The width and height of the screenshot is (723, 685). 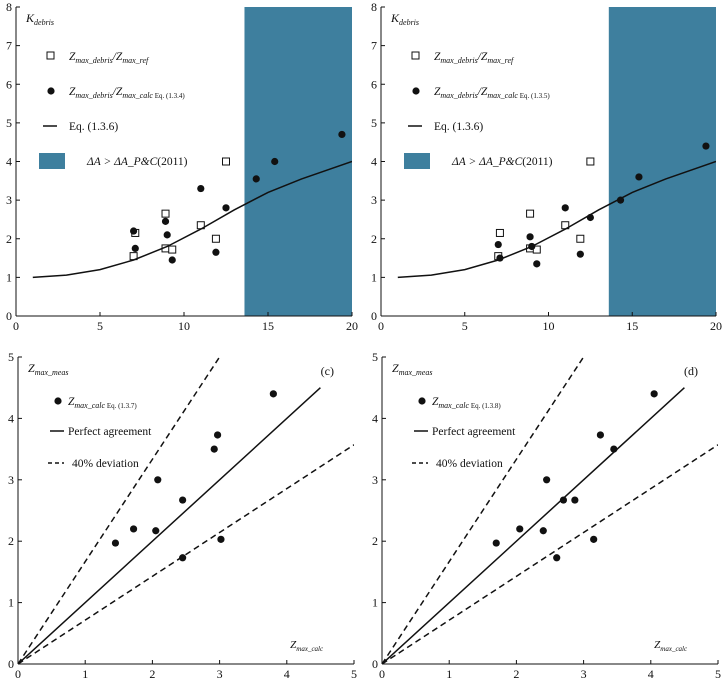 What do you see at coordinates (492, 93) in the screenshot?
I see `legend-label: Zmax_debris/Zmax_calc Eq. (1.3.5)` at bounding box center [492, 93].